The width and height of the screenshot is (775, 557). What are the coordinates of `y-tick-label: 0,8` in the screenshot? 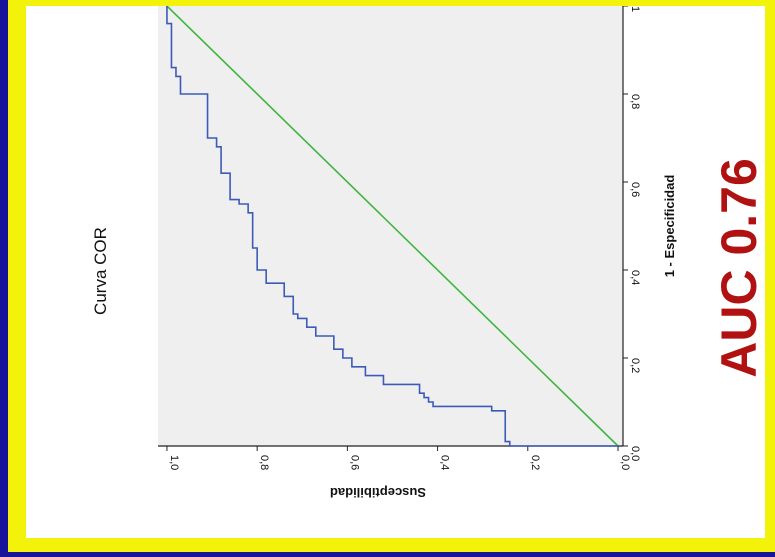 It's located at (264, 462).